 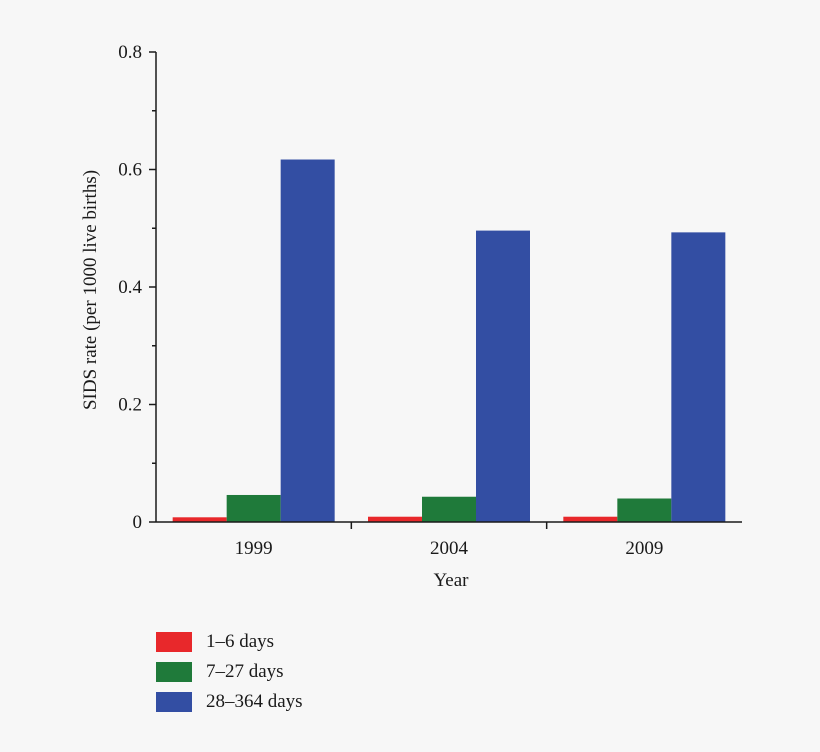 I want to click on x-tick-label: 2009, so click(x=644, y=548).